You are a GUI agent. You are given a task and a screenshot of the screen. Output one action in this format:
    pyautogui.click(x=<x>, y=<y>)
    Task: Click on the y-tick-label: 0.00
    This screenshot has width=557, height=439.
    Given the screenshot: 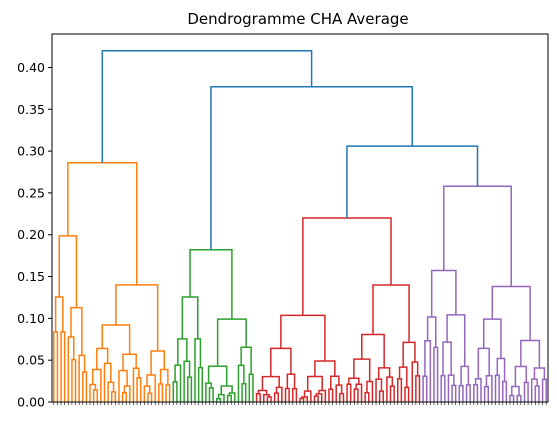 What is the action you would take?
    pyautogui.click(x=31, y=402)
    